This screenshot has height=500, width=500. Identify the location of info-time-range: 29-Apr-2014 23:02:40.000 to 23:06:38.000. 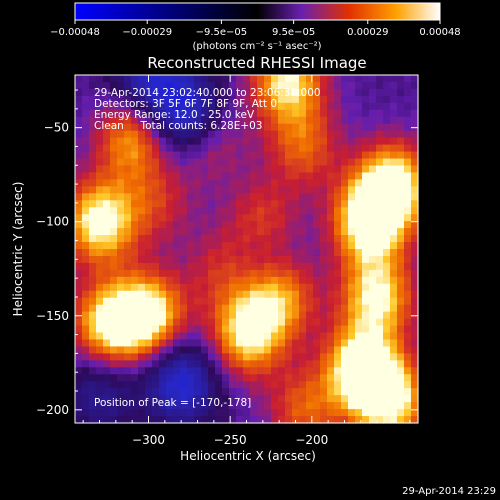
(207, 93).